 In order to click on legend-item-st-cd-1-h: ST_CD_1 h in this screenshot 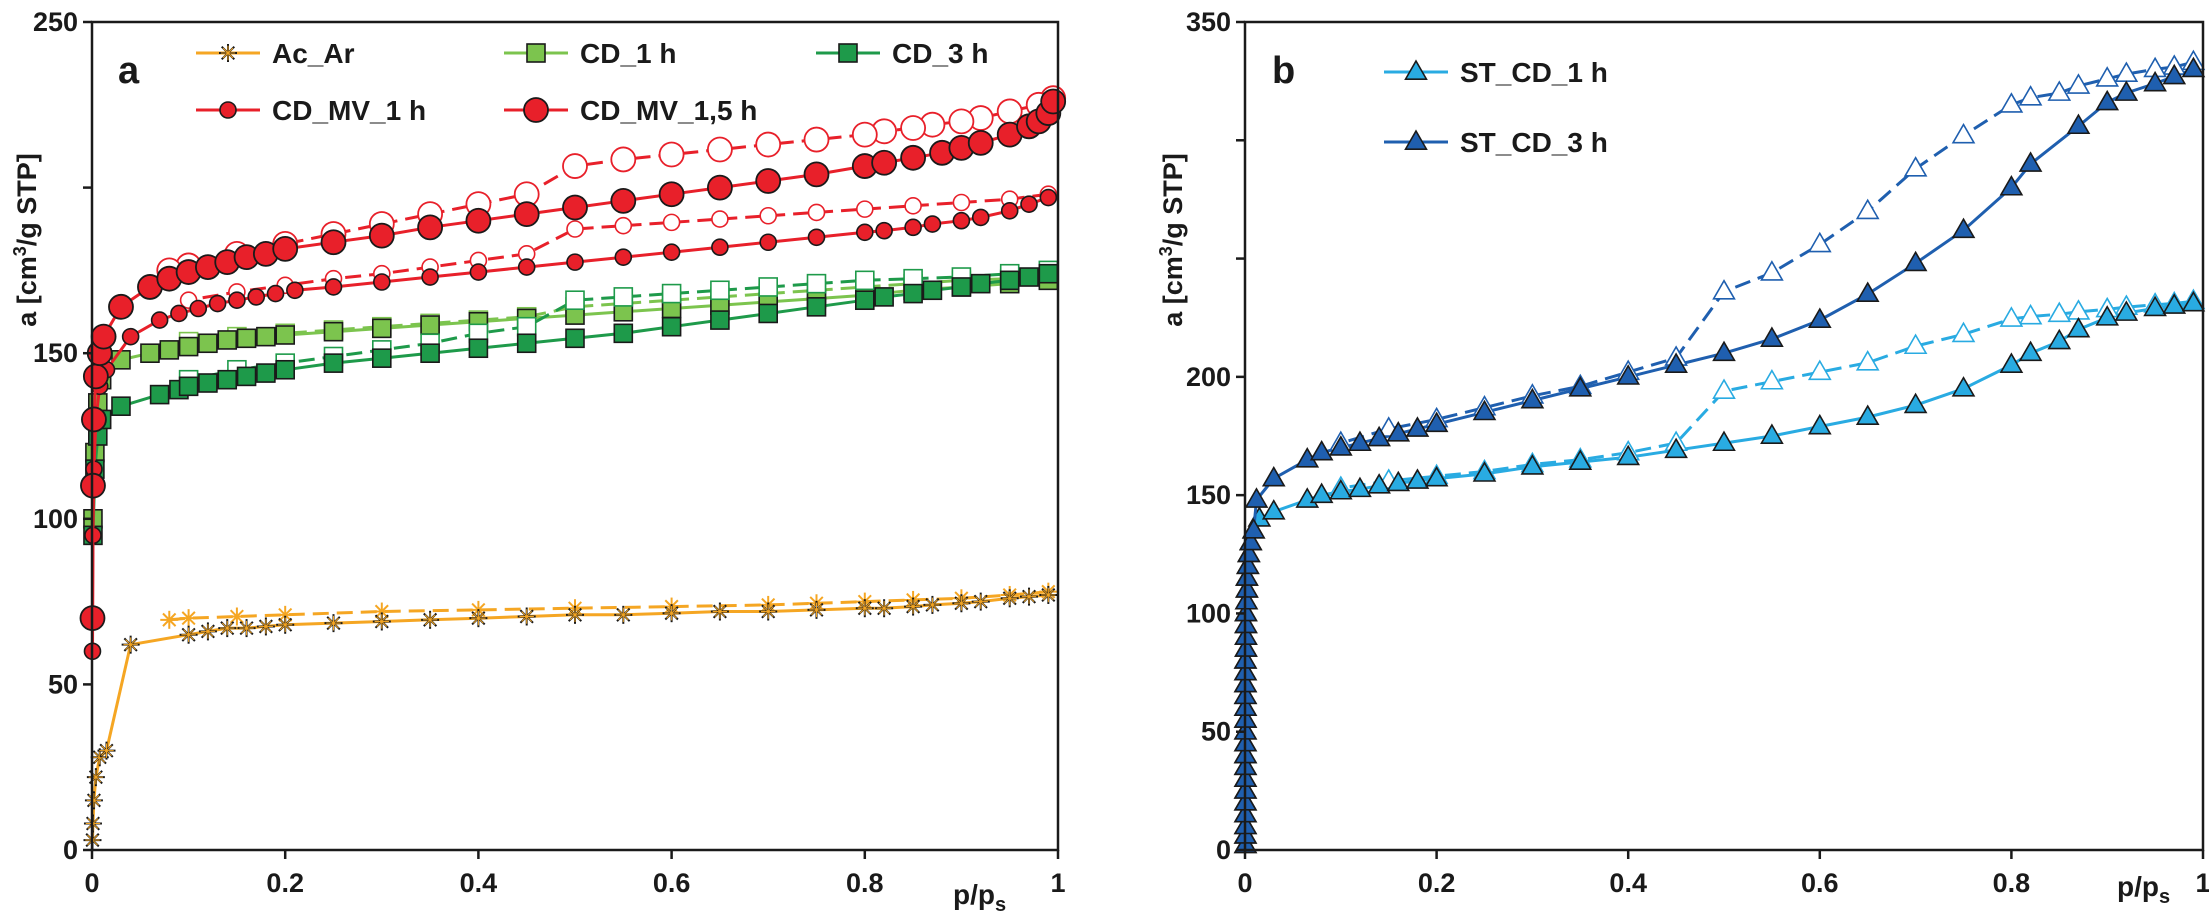, I will do `click(1496, 72)`.